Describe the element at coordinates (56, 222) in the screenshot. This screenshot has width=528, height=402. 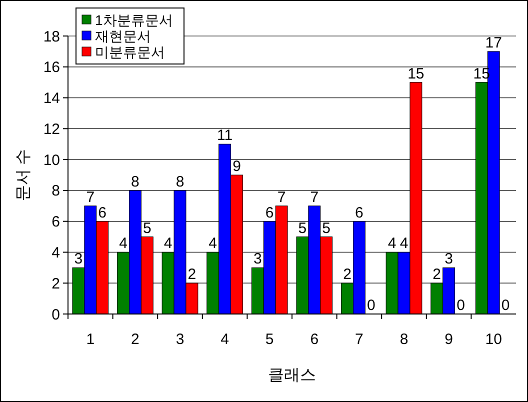
I see `y-tick-label: 6` at that location.